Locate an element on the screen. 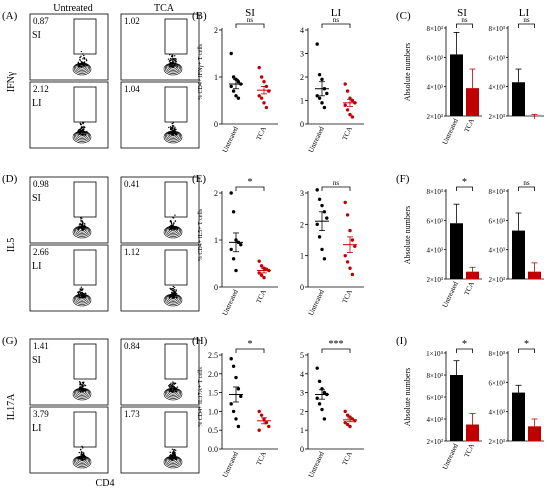 The image size is (550, 491). facs-percentage: 3.79 is located at coordinates (41, 414).